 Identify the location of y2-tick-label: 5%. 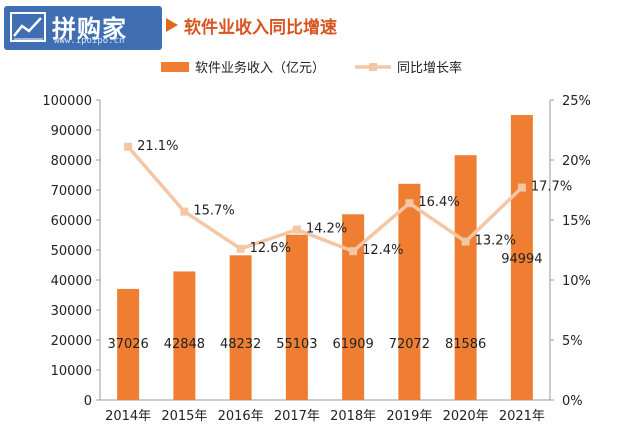
(572, 341).